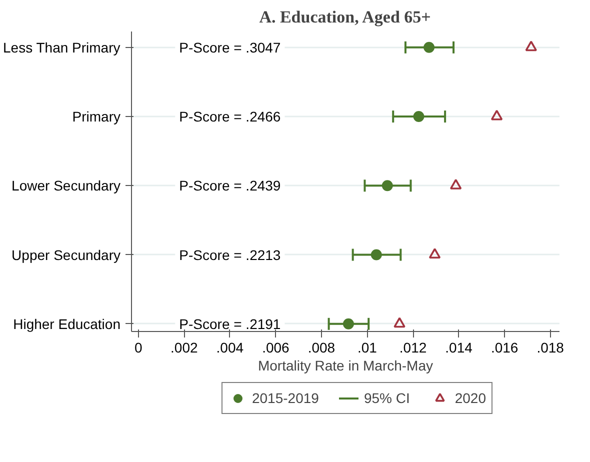 The width and height of the screenshot is (590, 462). Describe the element at coordinates (230, 186) in the screenshot. I see `annotation: P-Score = .2439` at that location.